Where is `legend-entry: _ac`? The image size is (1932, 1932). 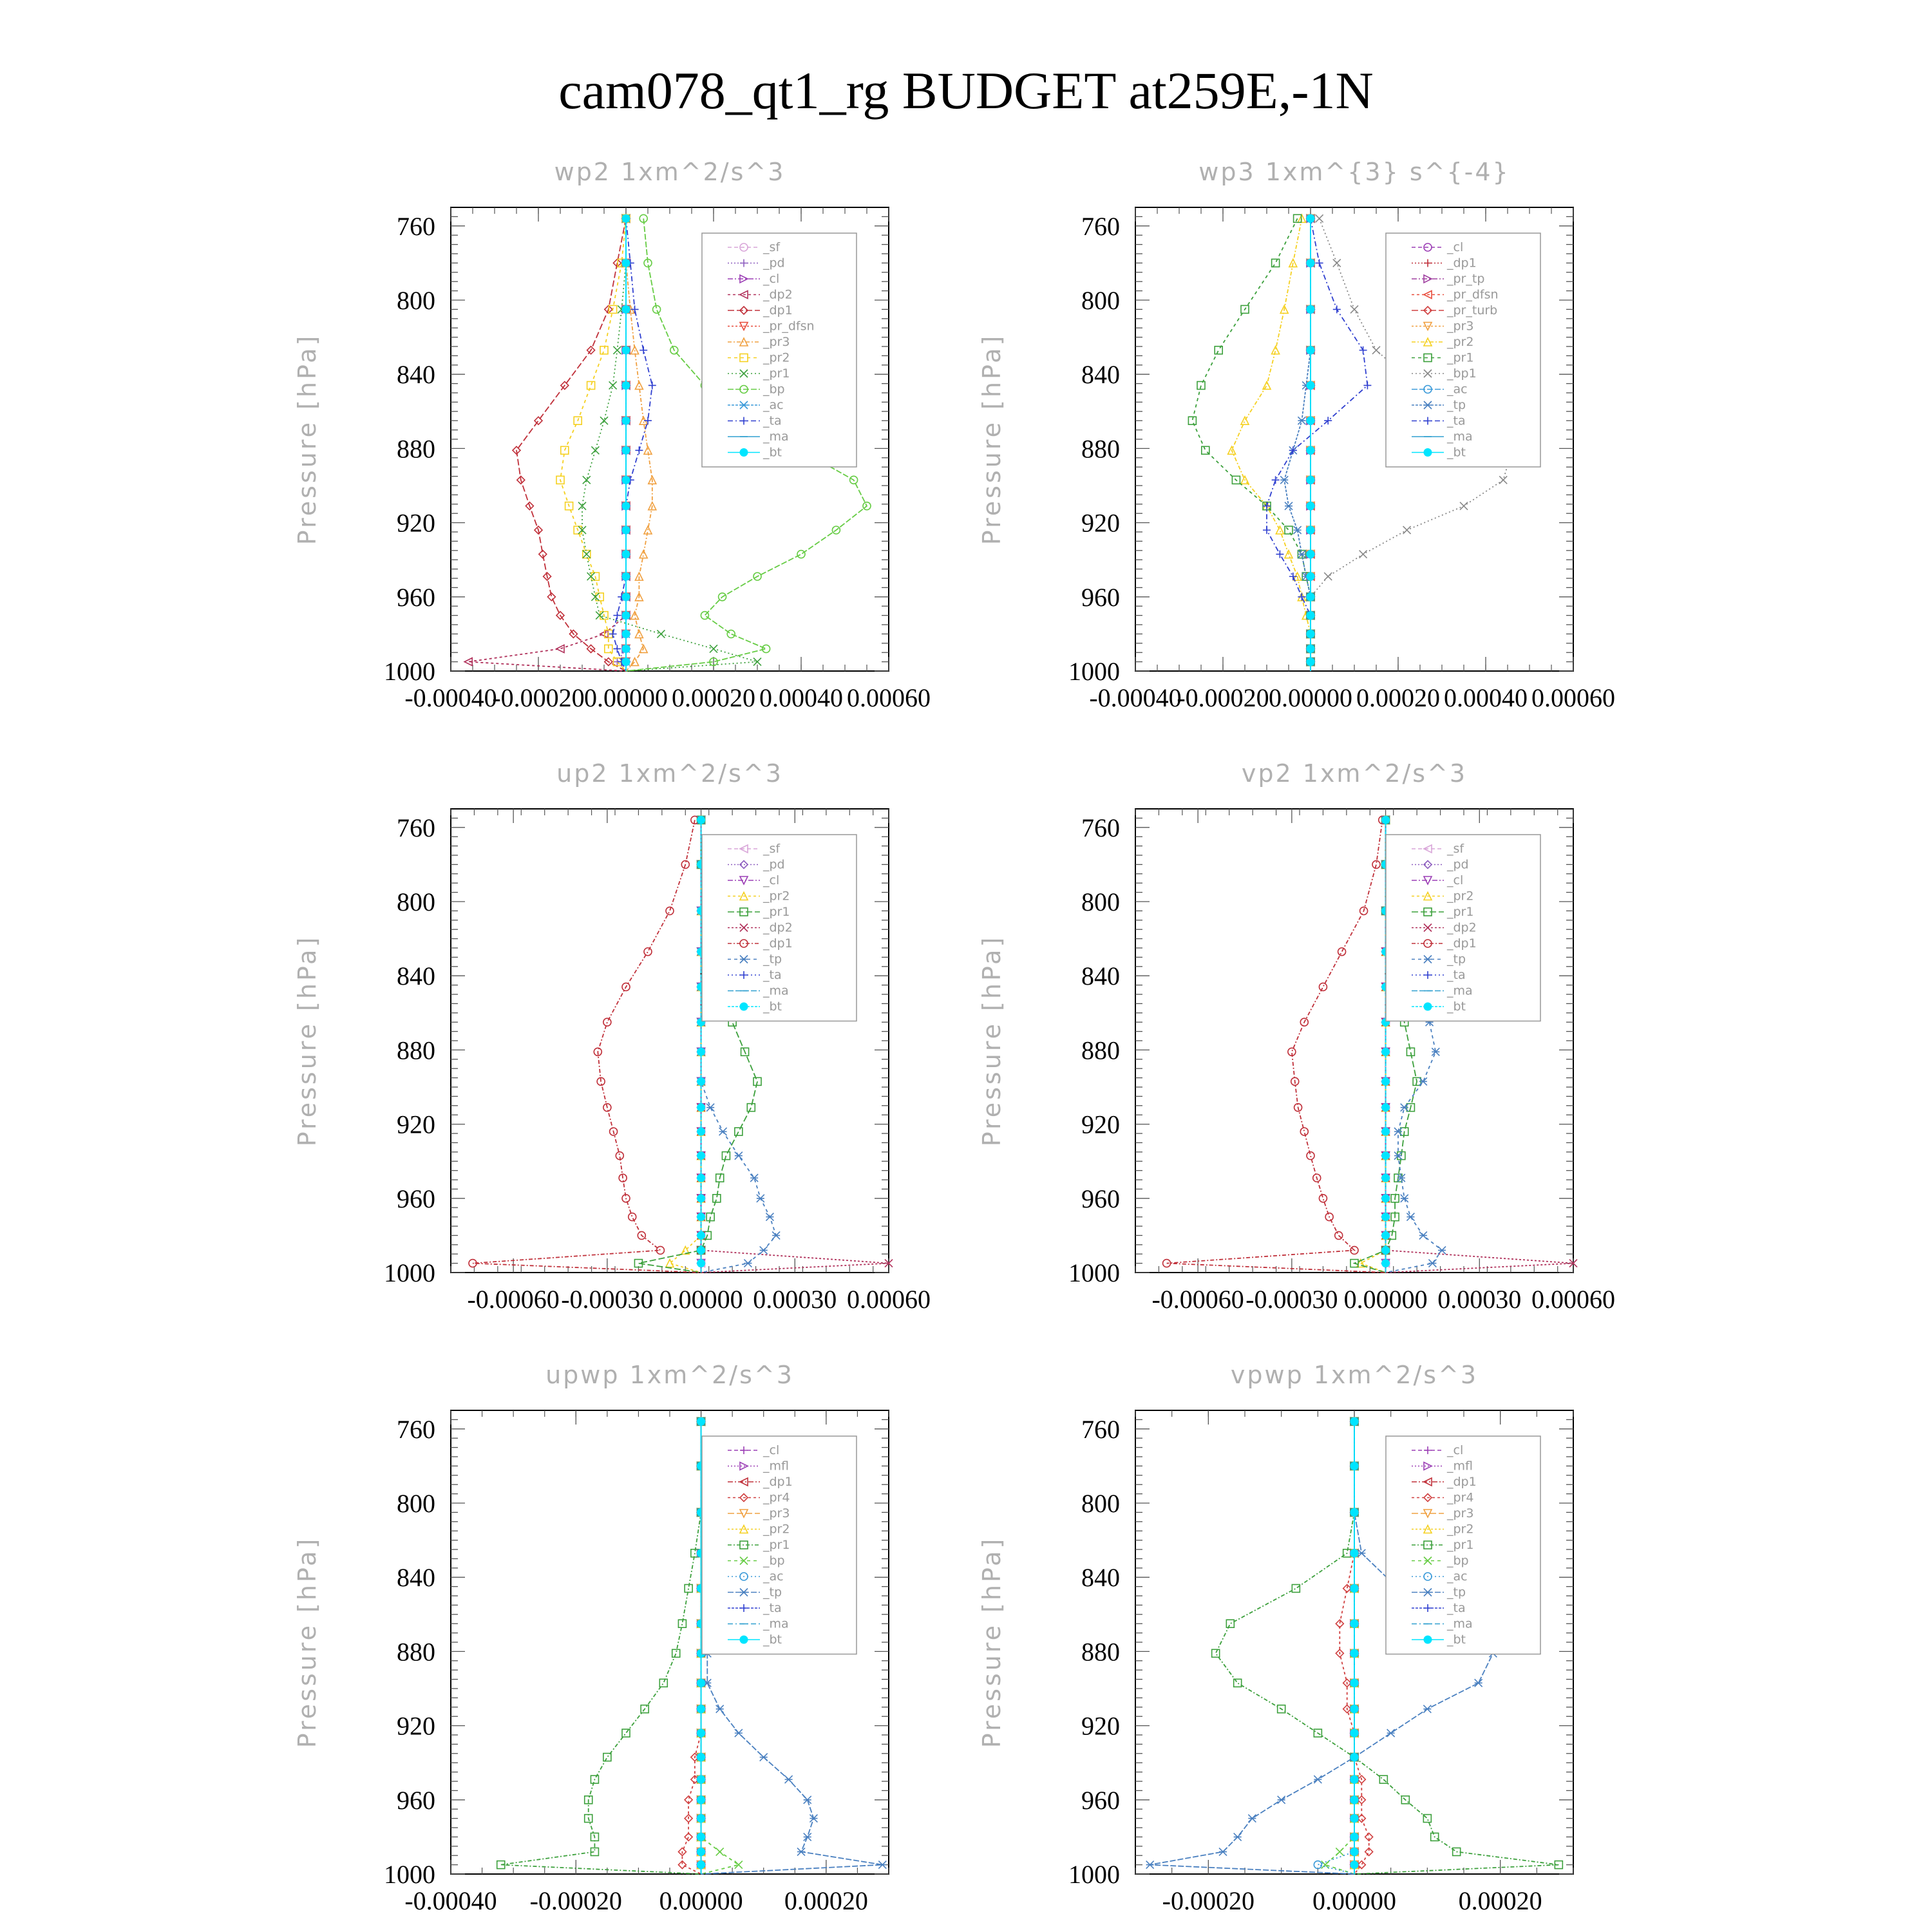
legend-entry: _ac is located at coordinates (773, 1576).